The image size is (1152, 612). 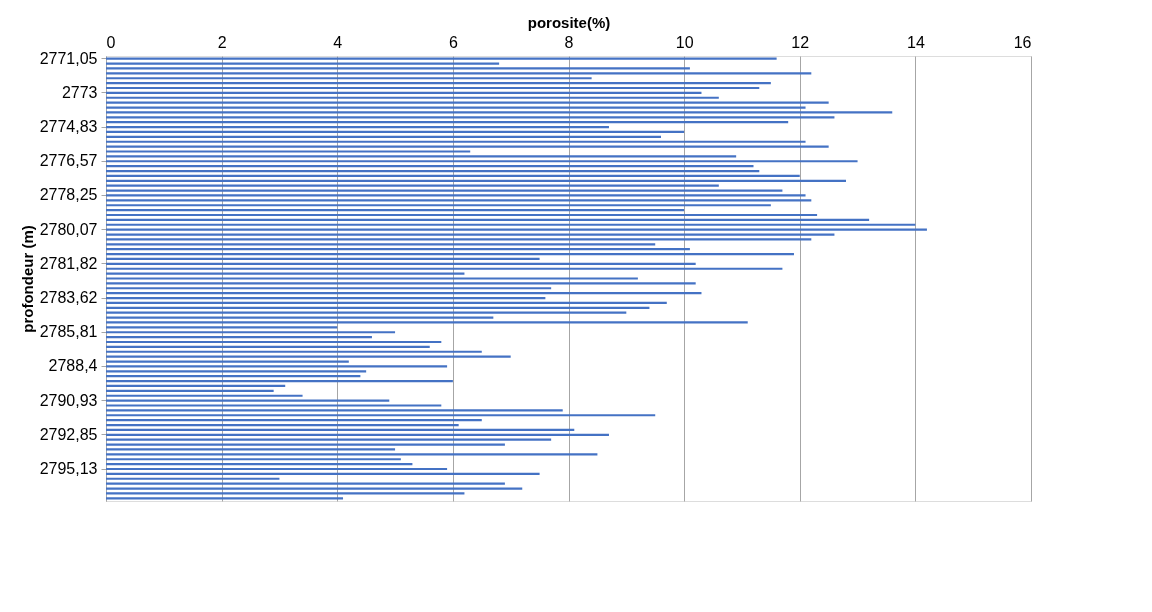 I want to click on y-tick-label: 2790,93, so click(x=68, y=400).